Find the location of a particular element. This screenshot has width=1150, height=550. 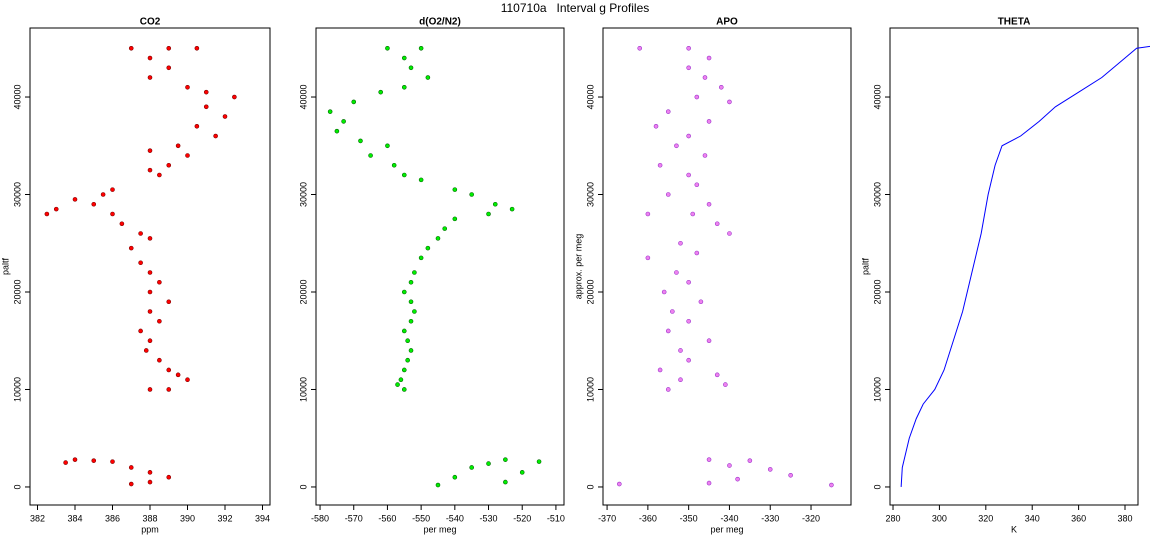

y-axis-label: paltf is located at coordinates (5, 266).